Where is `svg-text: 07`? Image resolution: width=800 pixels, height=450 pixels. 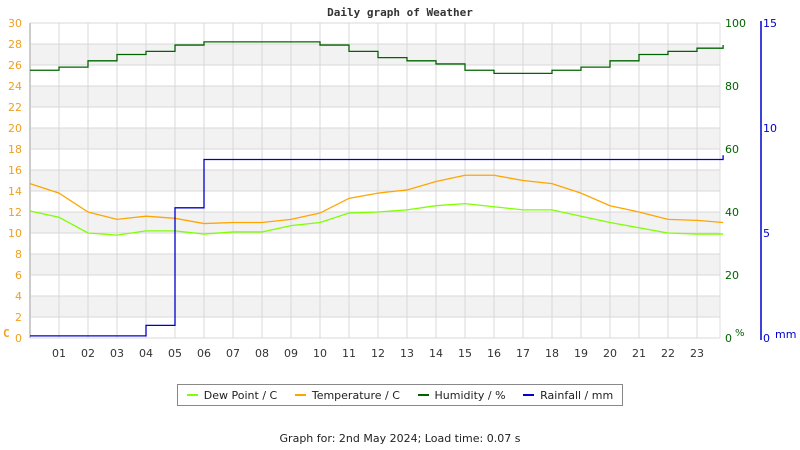 svg-text: 07 is located at coordinates (233, 353).